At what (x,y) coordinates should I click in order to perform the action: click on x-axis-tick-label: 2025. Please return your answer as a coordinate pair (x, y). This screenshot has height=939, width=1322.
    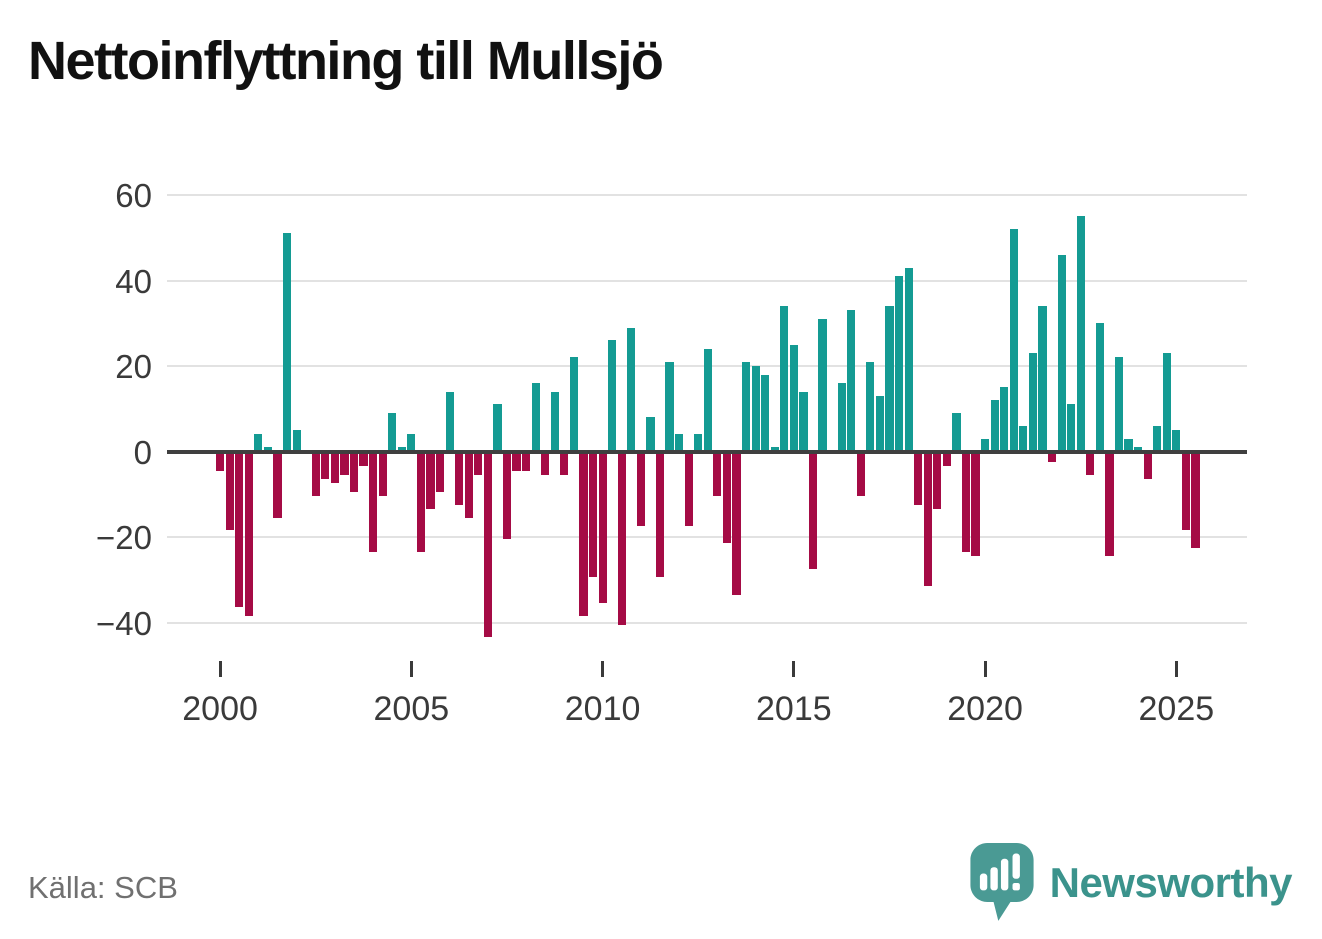
    Looking at the image, I should click on (1176, 709).